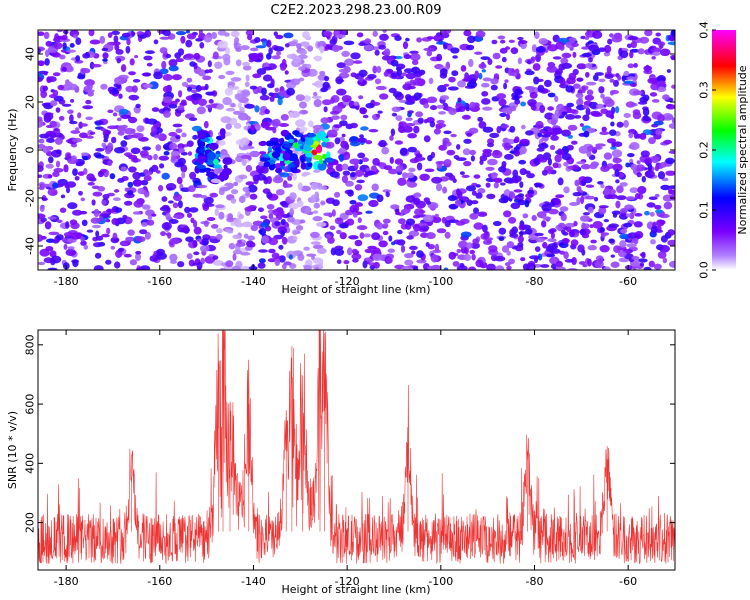 Image resolution: width=750 pixels, height=600 pixels. I want to click on x-tick-label: -120, so click(347, 281).